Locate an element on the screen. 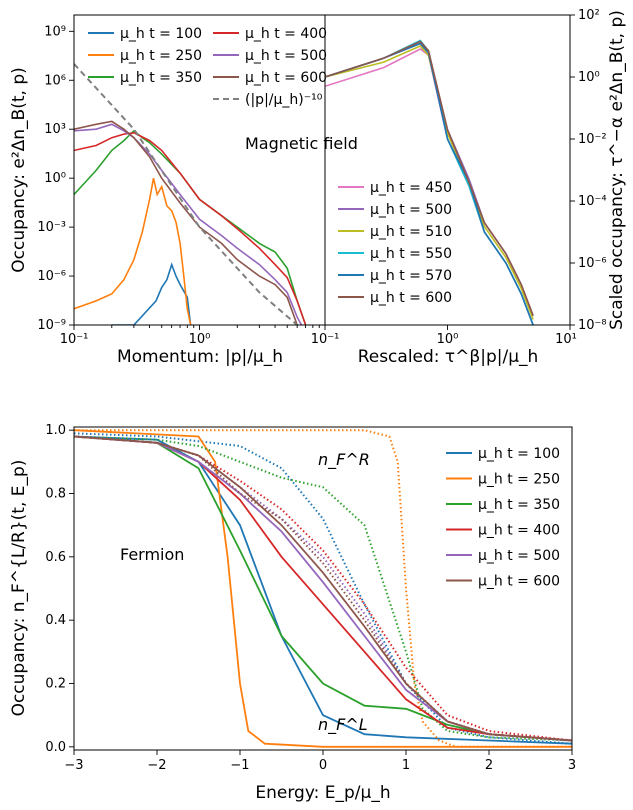  y-tick-label: 10⁻⁹ is located at coordinates (51, 325).